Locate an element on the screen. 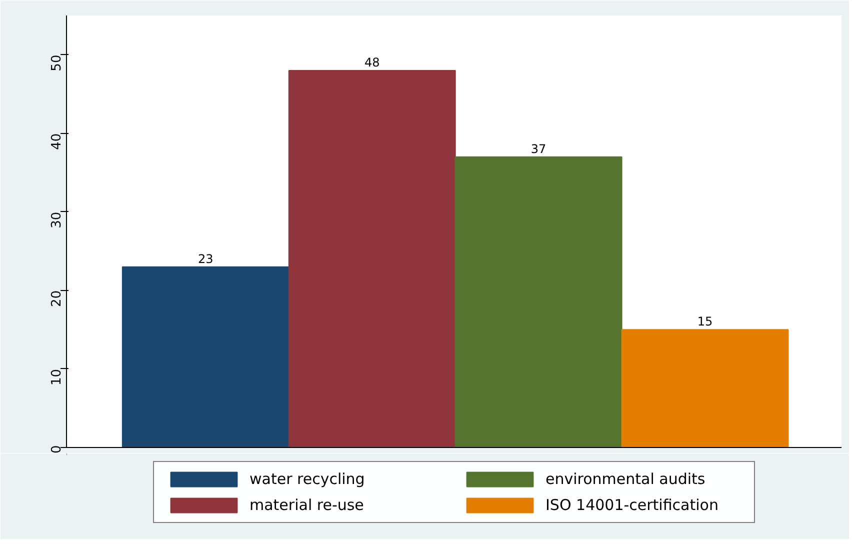 Image resolution: width=863 pixels, height=552 pixels. data-label: 23 is located at coordinates (206, 259).